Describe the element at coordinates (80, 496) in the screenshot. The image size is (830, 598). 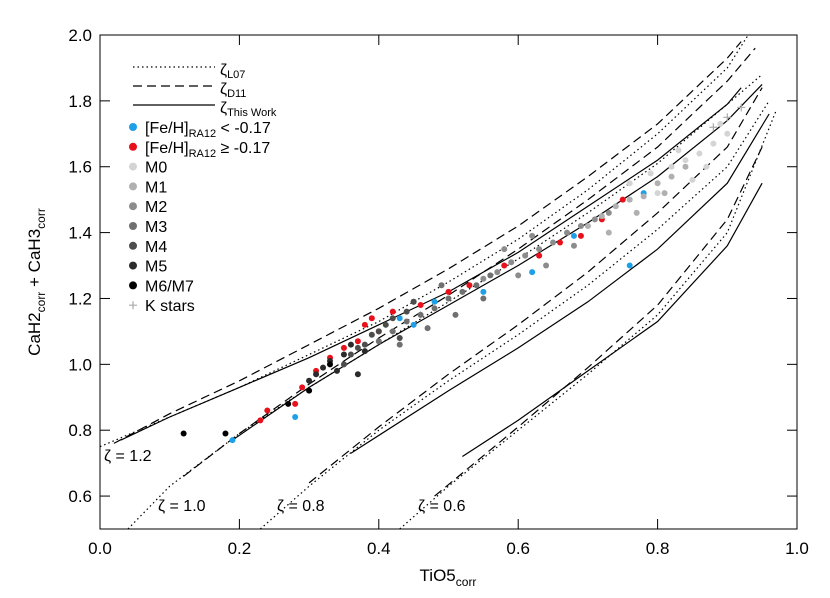
I see `y-tick-label: 0.6` at that location.